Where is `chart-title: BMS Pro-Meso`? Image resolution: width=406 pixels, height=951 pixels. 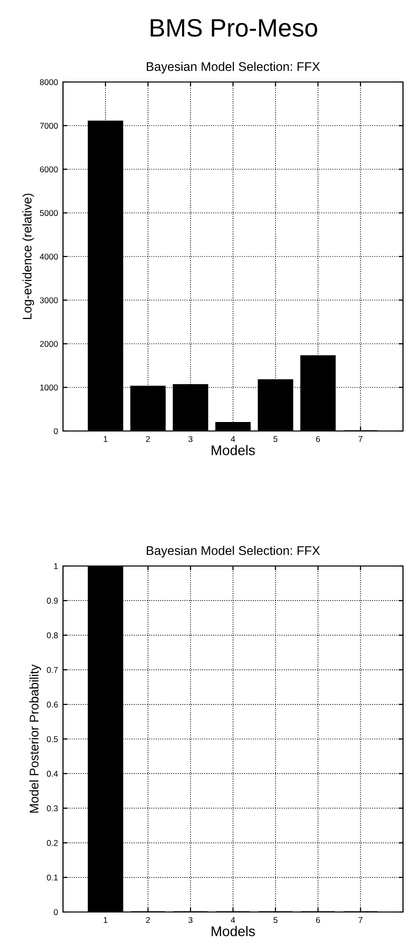 chart-title: BMS Pro-Meso is located at coordinates (234, 28).